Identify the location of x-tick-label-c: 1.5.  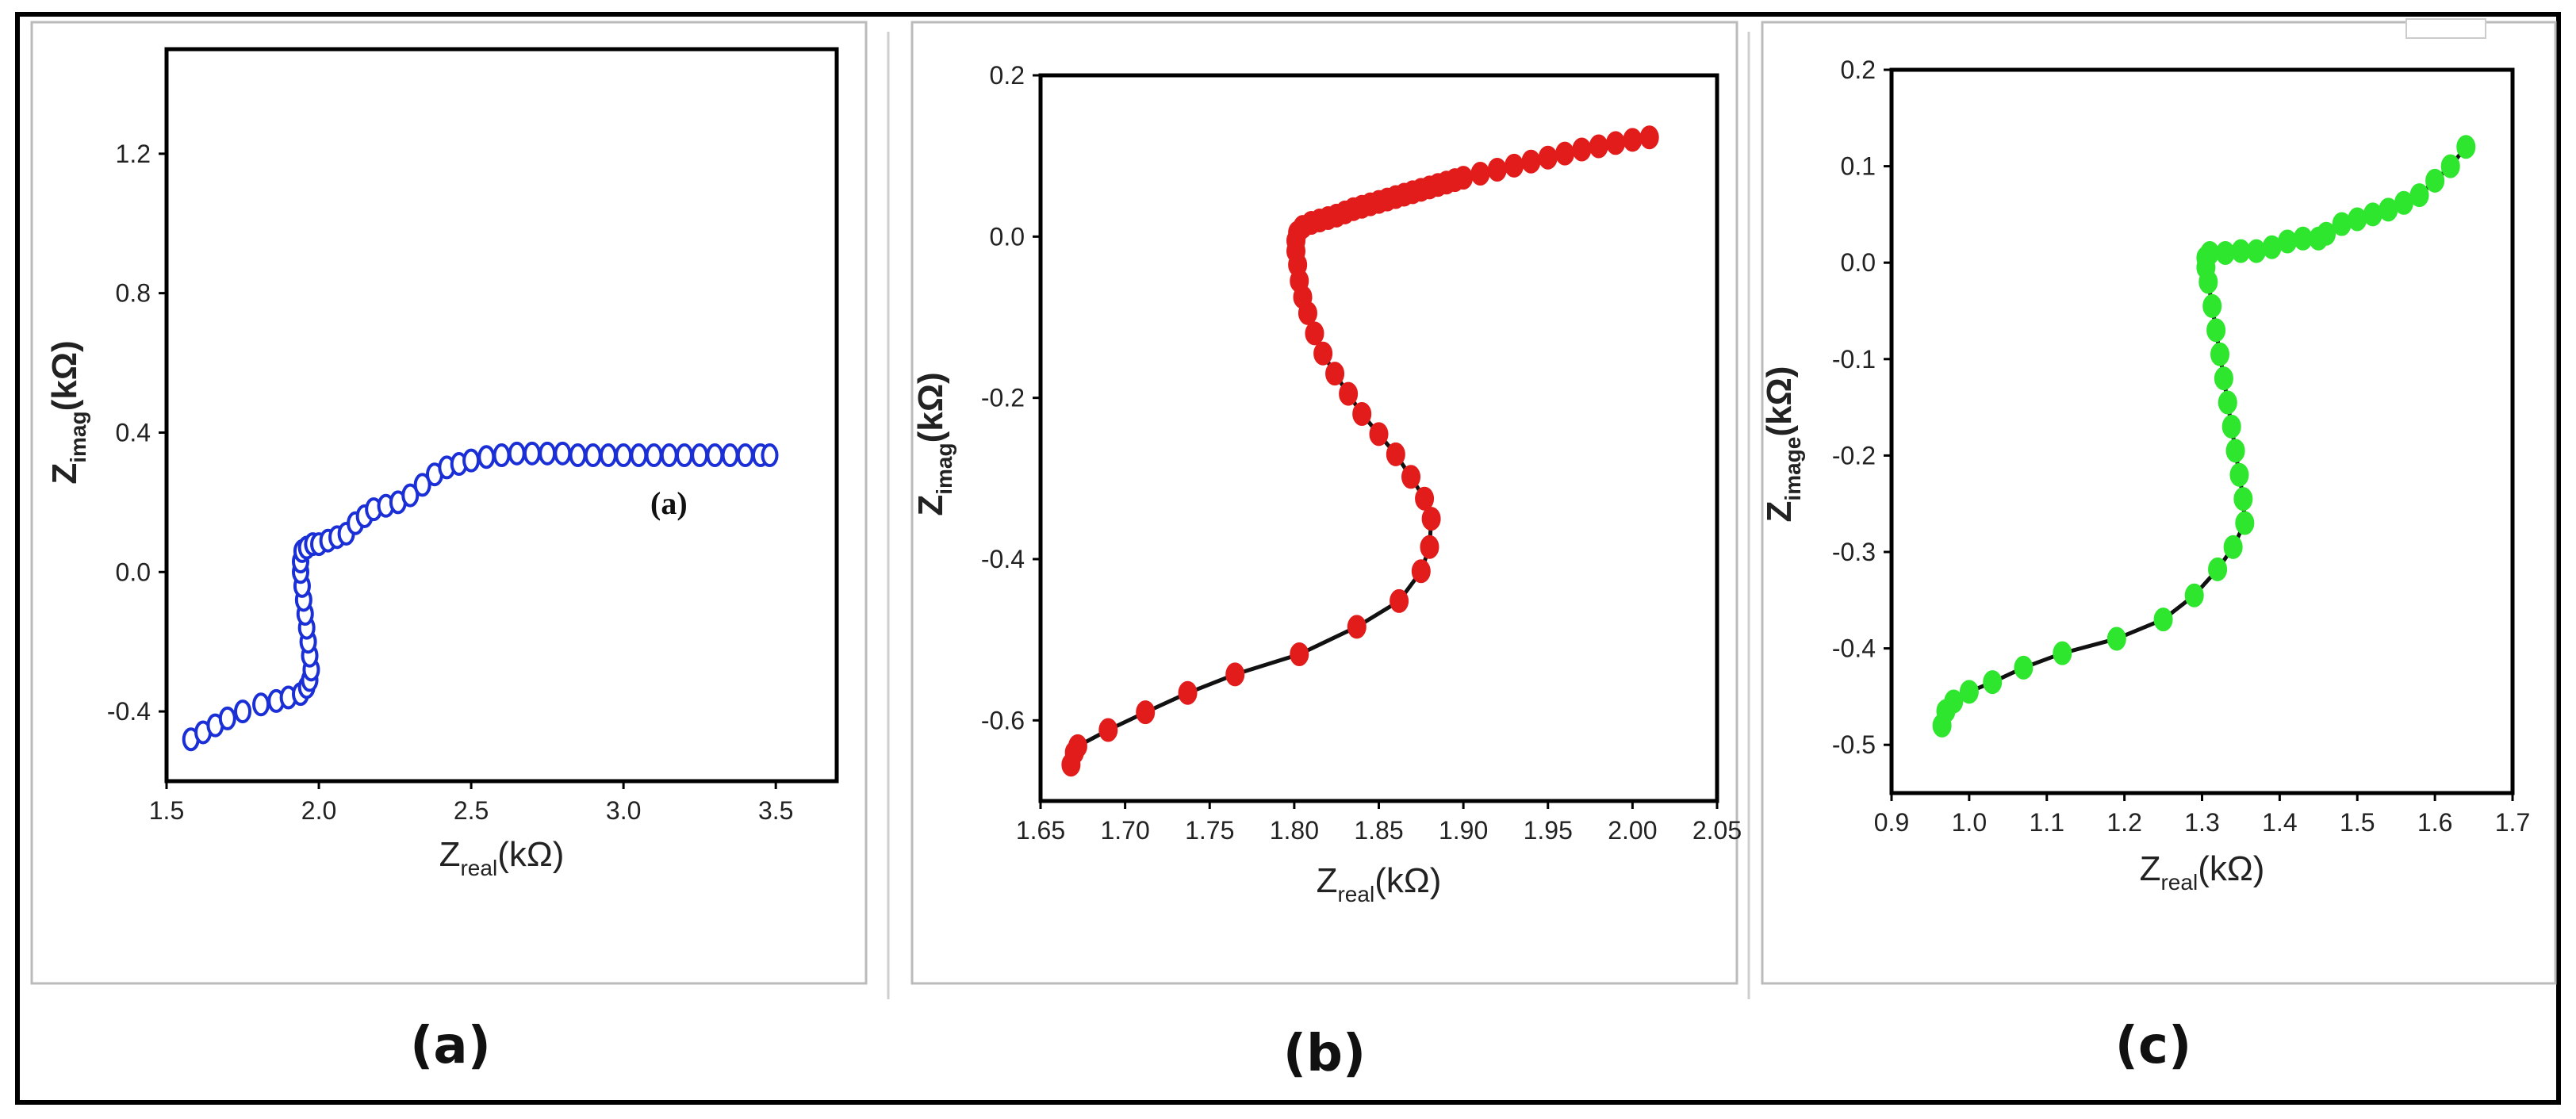
(2357, 823).